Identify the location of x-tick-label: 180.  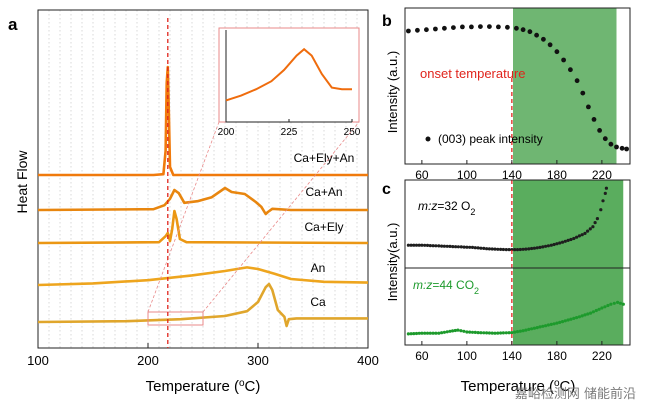
(557, 175).